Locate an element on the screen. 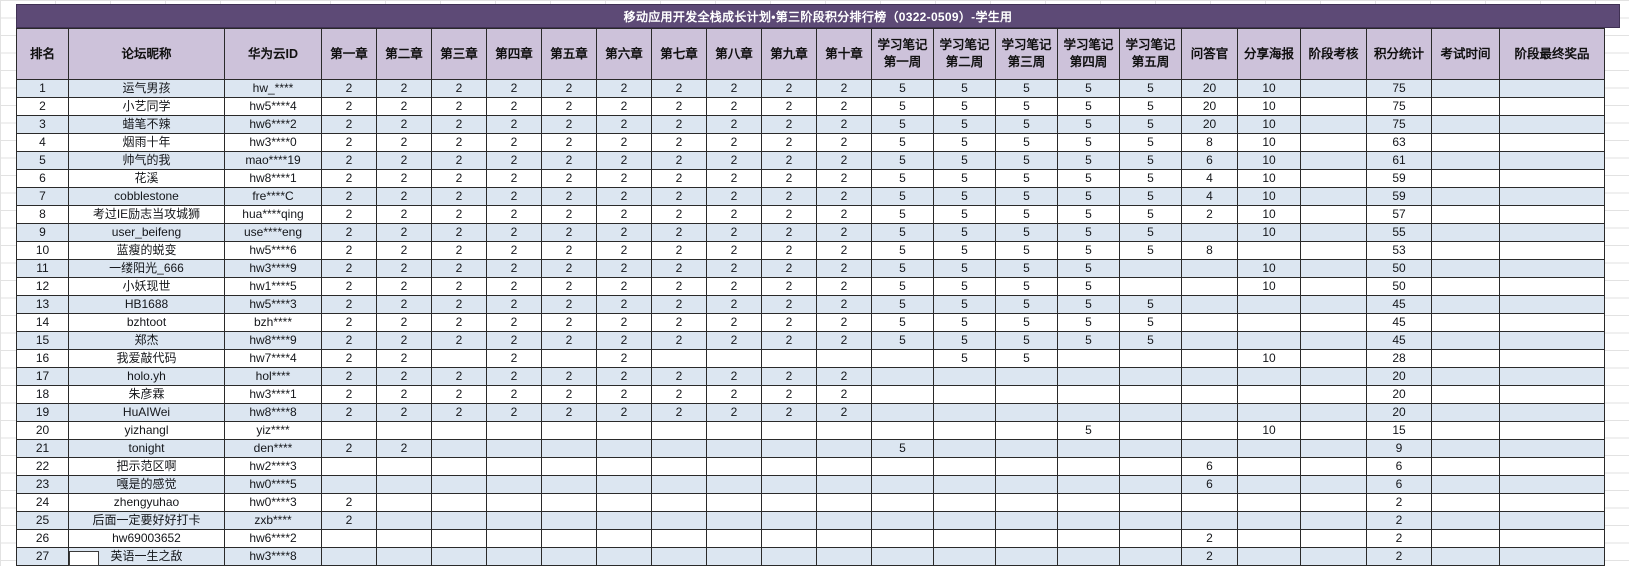  cell-rank: 5 is located at coordinates (42, 160).